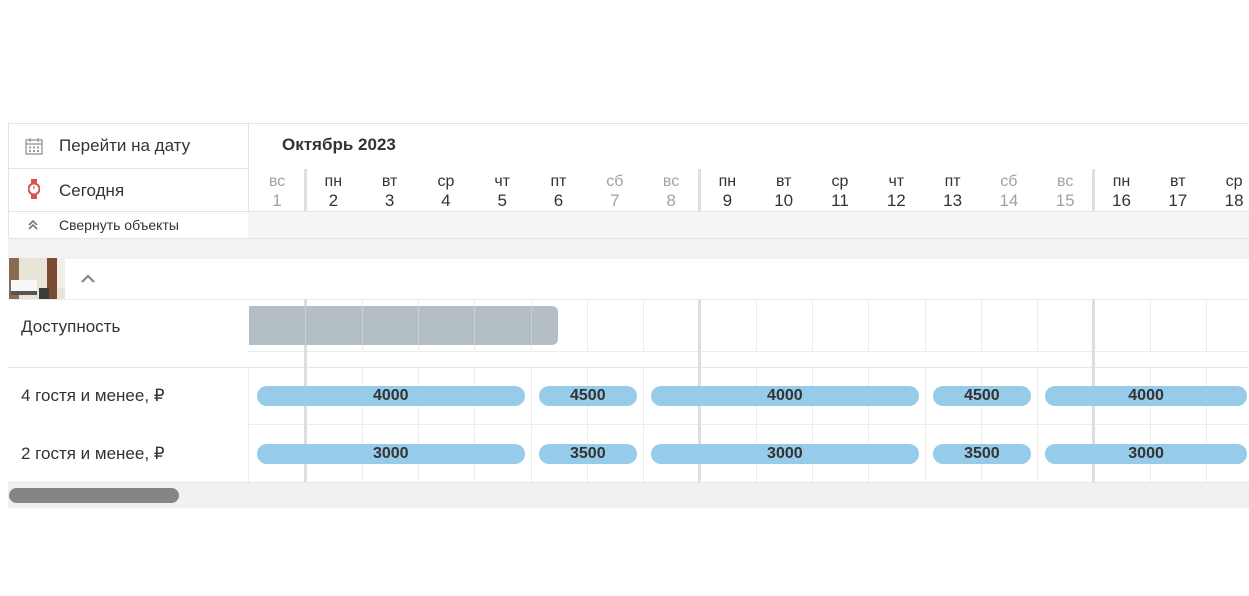  I want to click on horizontal-scrollbar-track, so click(628, 495).